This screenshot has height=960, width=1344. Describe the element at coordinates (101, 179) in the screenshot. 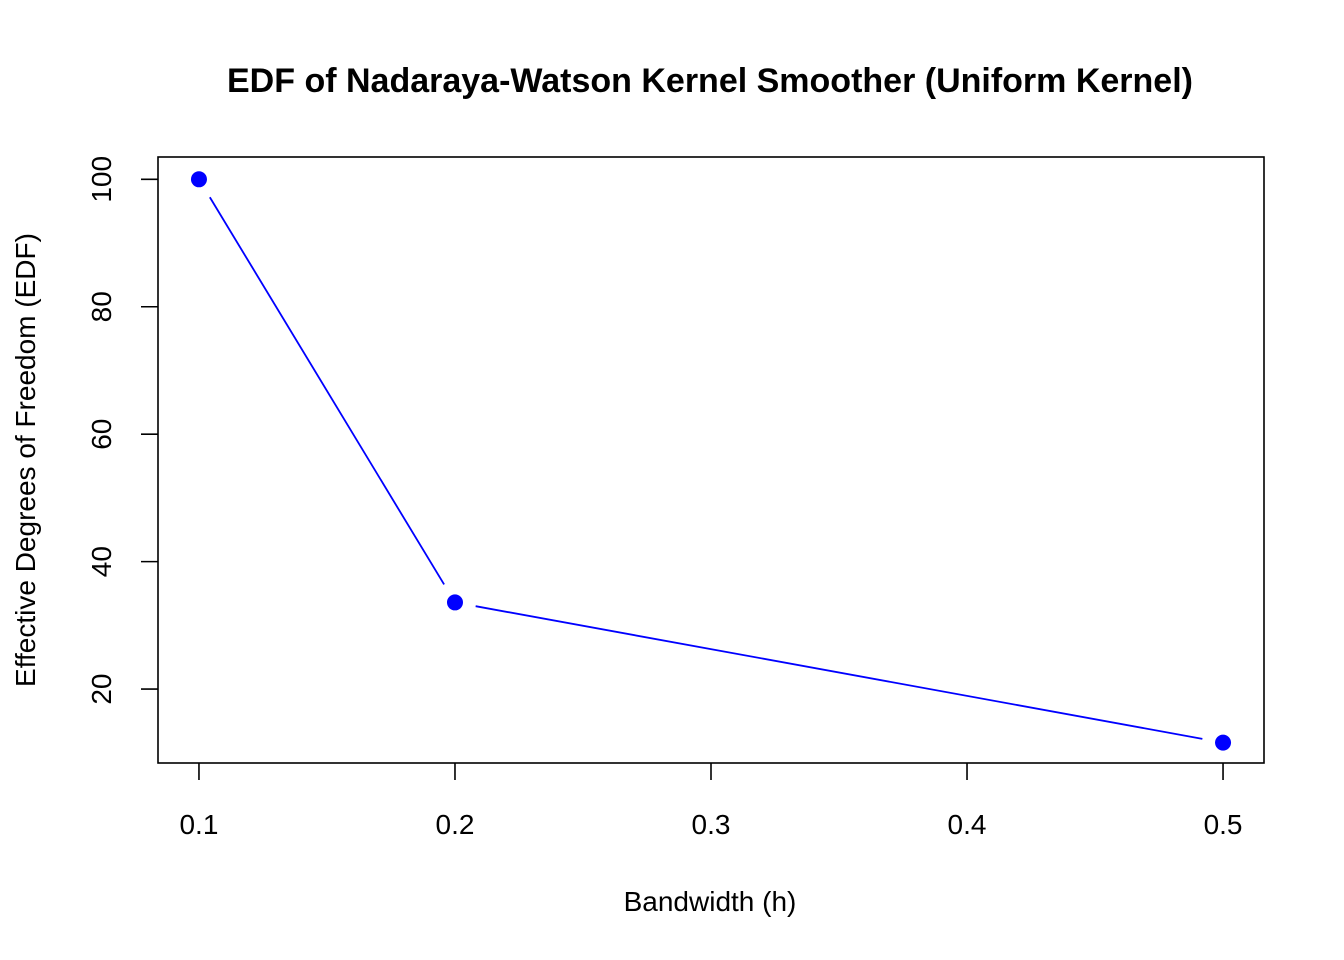

I see `y-tick-label: 100` at that location.